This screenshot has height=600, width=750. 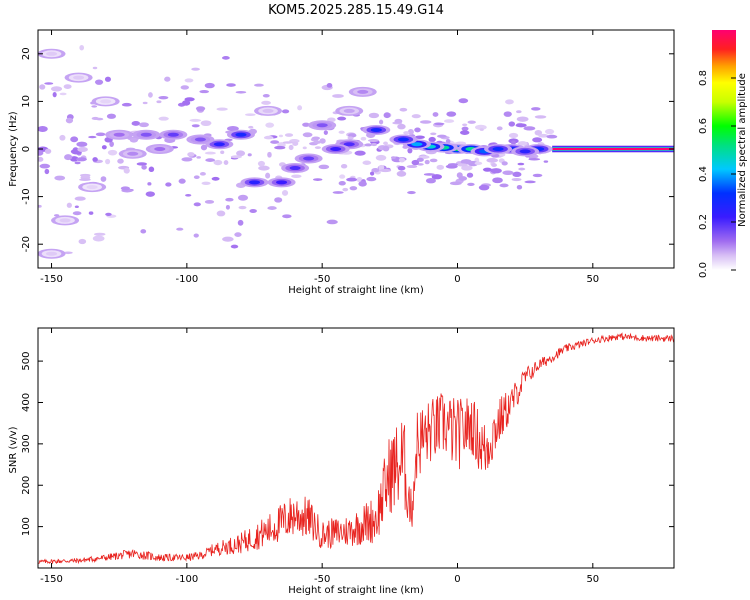 What do you see at coordinates (356, 10) in the screenshot?
I see `figure-title: KOM5.2025.285.15.49.G14` at bounding box center [356, 10].